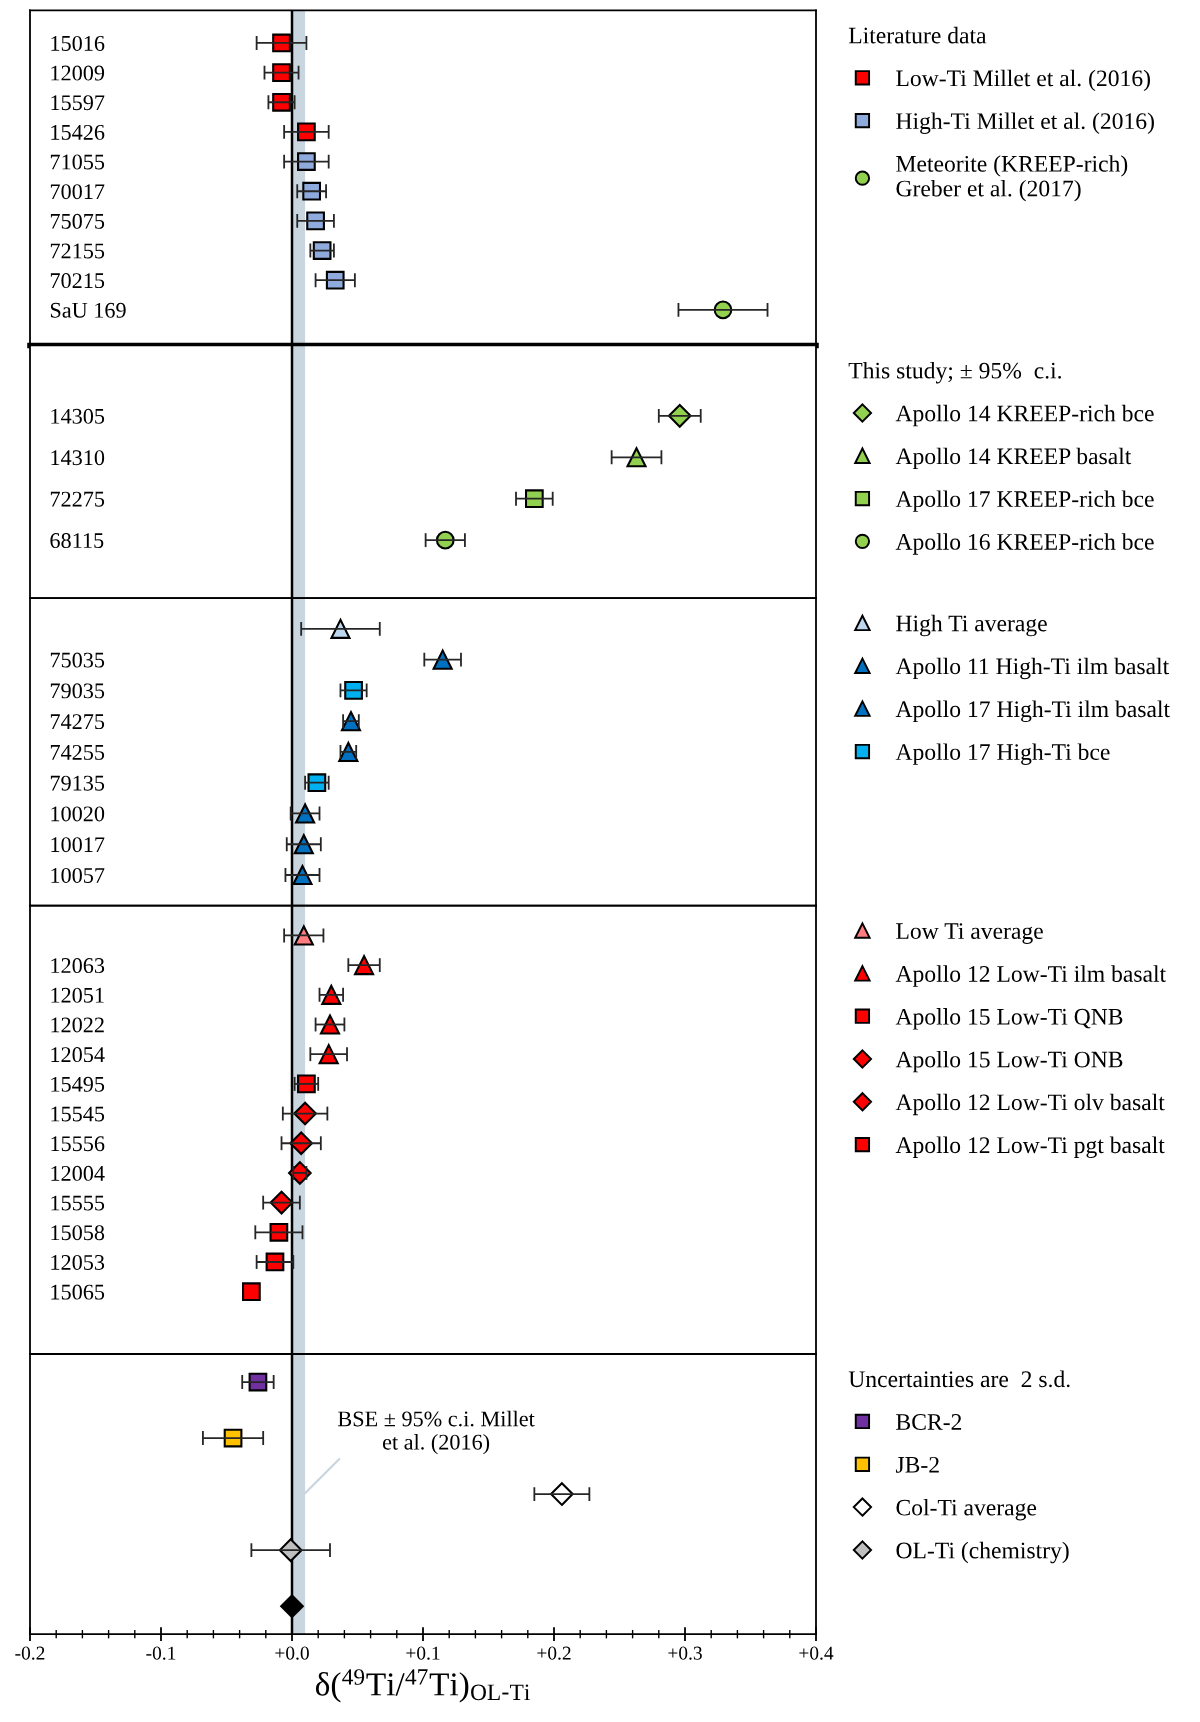  I want to click on y-tick-label: 75035, so click(77, 660).